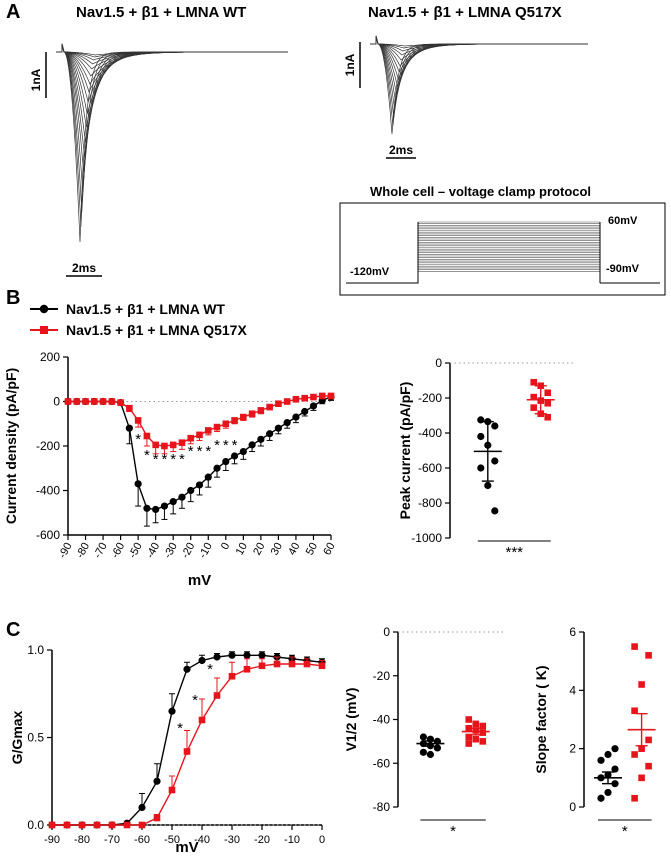  I want to click on legend-label-wt: Nav1.5 + β1 + LMNA WT, so click(145, 309).